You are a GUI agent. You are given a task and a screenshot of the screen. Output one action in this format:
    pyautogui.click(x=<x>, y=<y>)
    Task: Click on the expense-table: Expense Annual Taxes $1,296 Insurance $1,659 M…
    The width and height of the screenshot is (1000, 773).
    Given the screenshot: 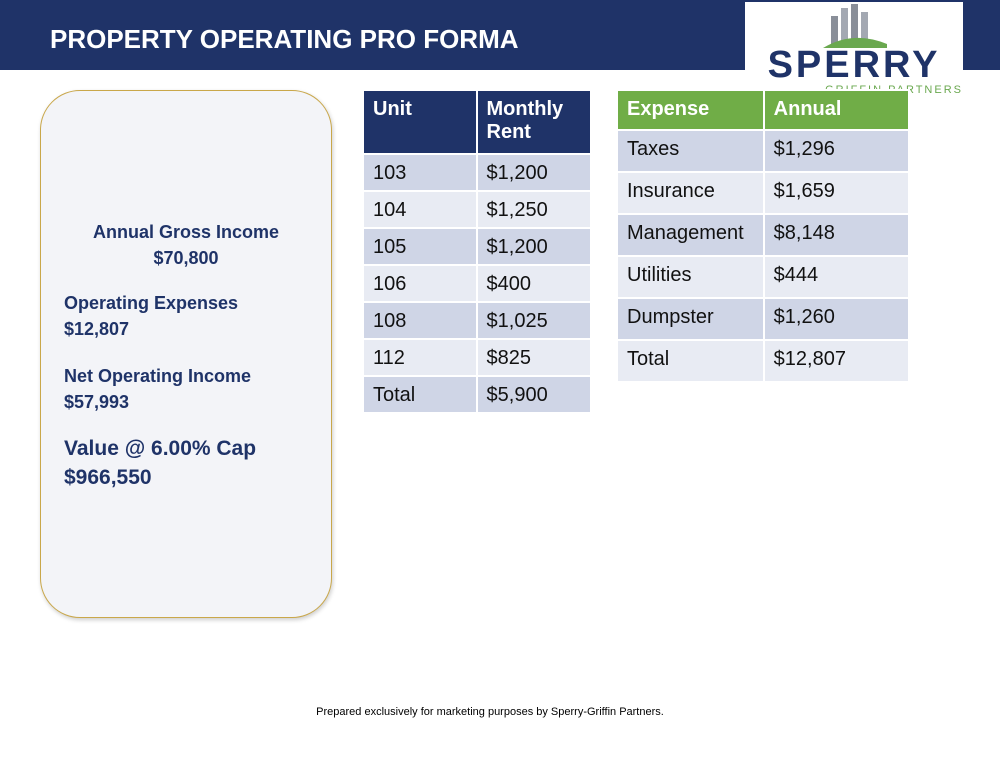 What is the action you would take?
    pyautogui.click(x=763, y=236)
    